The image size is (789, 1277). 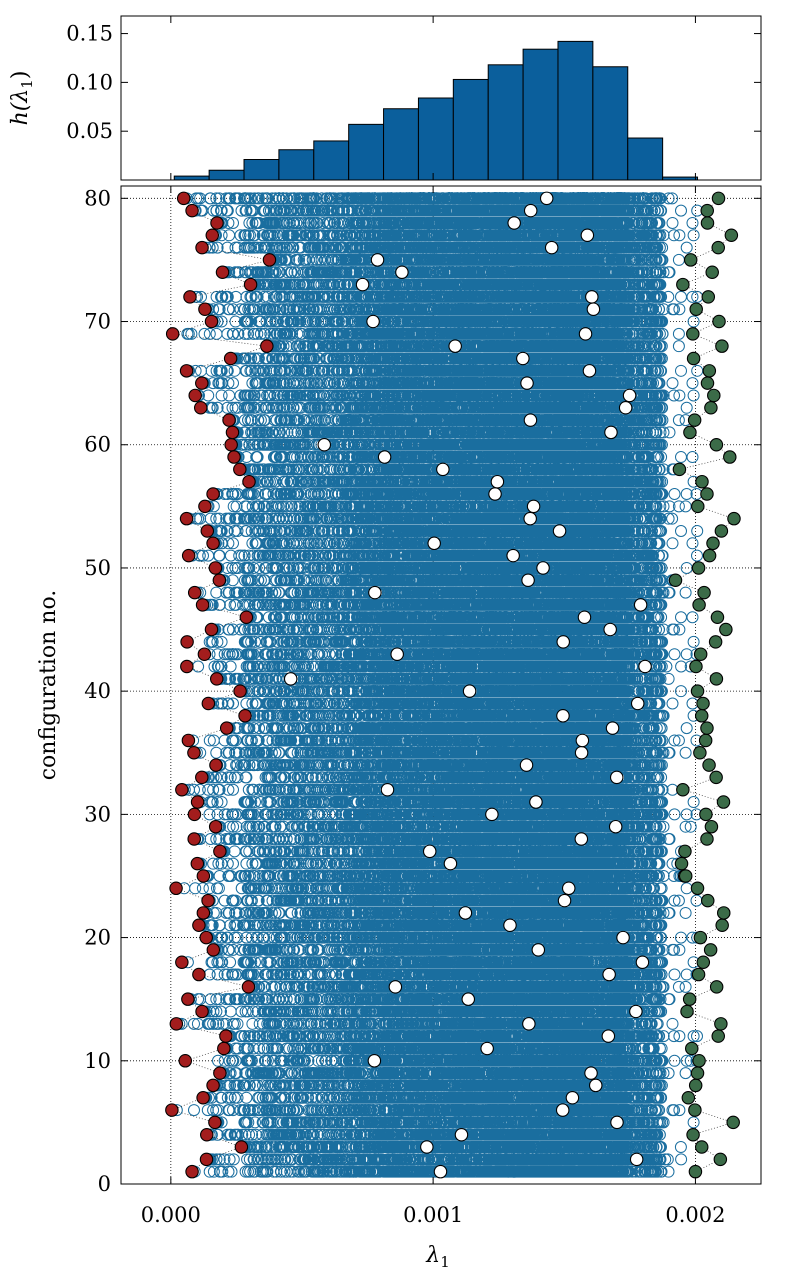 I want to click on histogram-y-label-close: ), so click(x=20, y=75).